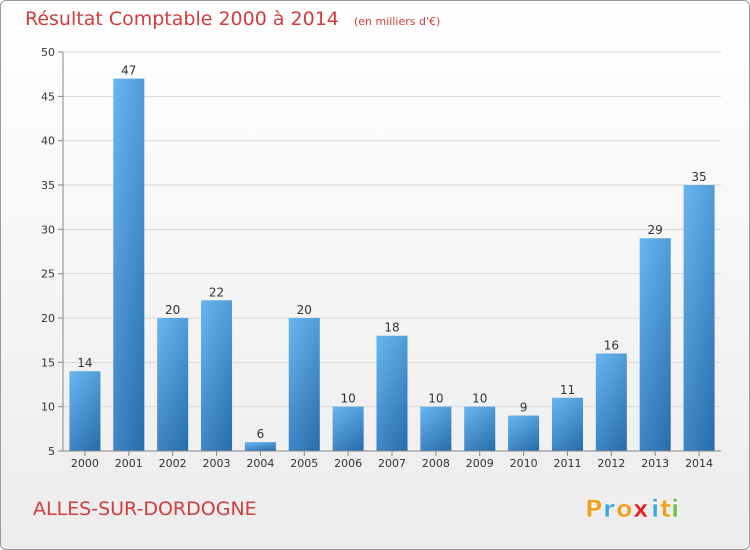 The image size is (750, 550). Describe the element at coordinates (436, 463) in the screenshot. I see `x-tick-label-2008: 2008` at that location.